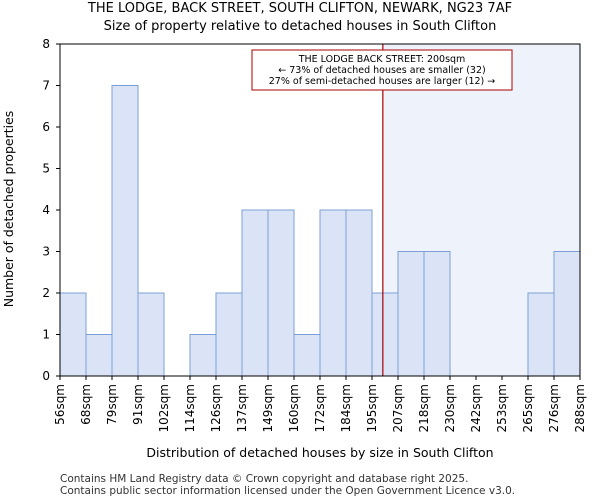  Describe the element at coordinates (138, 404) in the screenshot. I see `x-tick-label: 91sqm` at that location.